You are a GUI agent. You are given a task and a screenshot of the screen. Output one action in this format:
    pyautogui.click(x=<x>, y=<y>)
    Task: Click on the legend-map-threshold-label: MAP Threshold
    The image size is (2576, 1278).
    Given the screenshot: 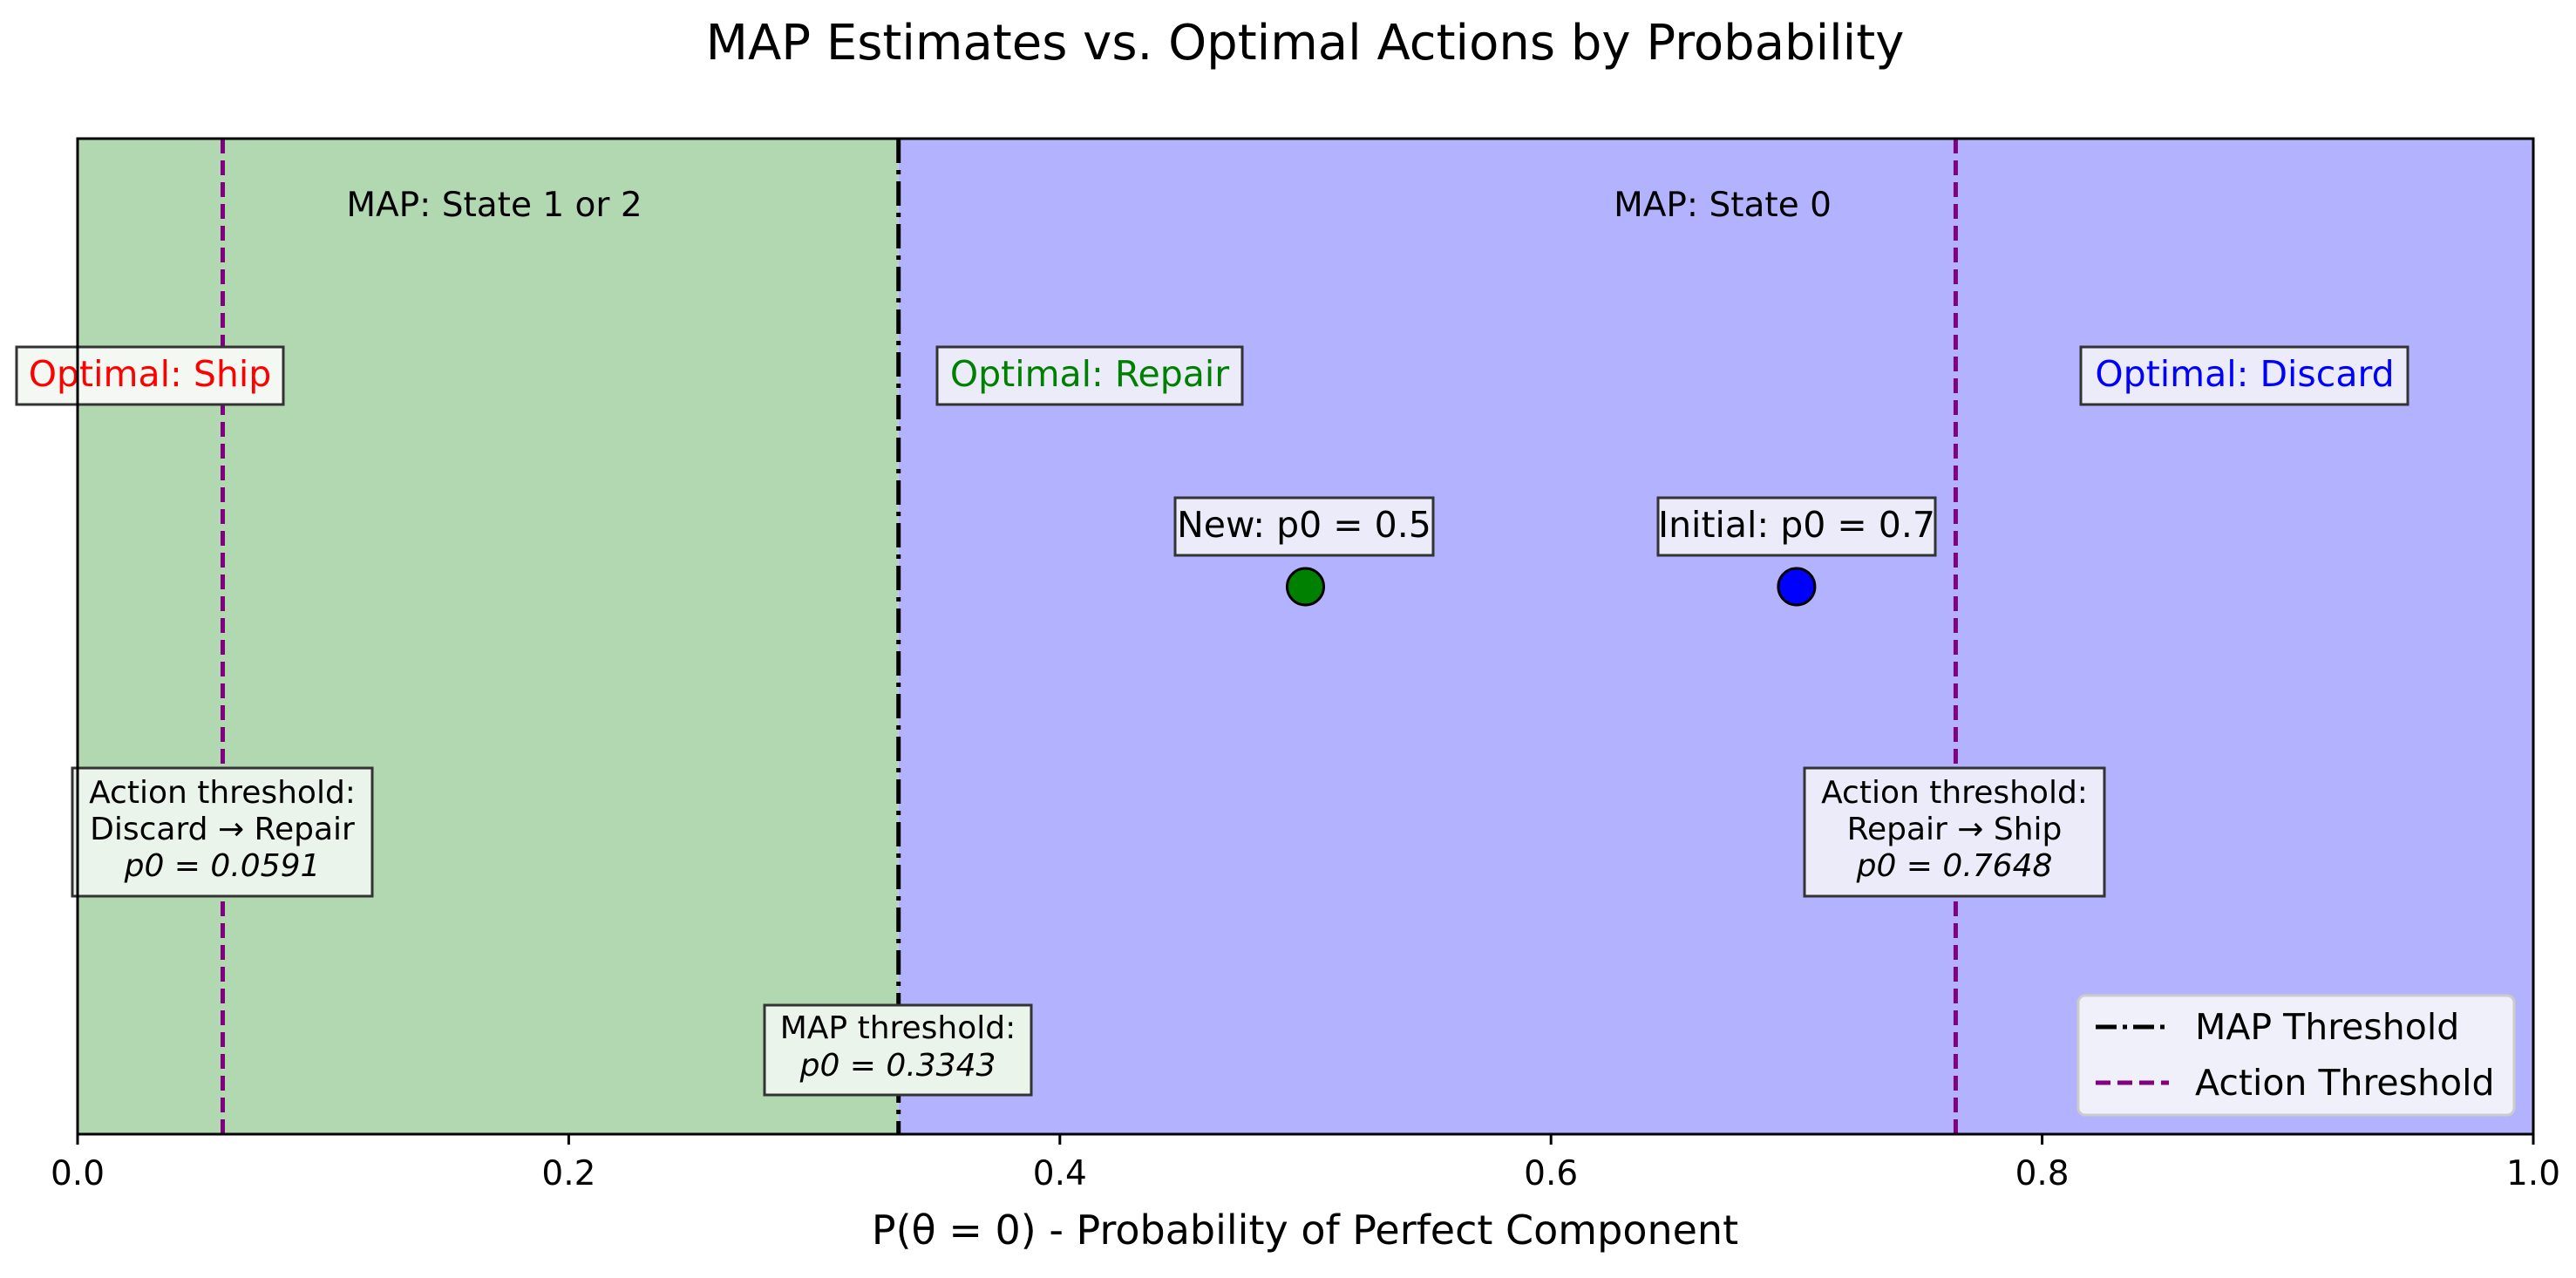 What is the action you would take?
    pyautogui.click(x=2327, y=1027)
    